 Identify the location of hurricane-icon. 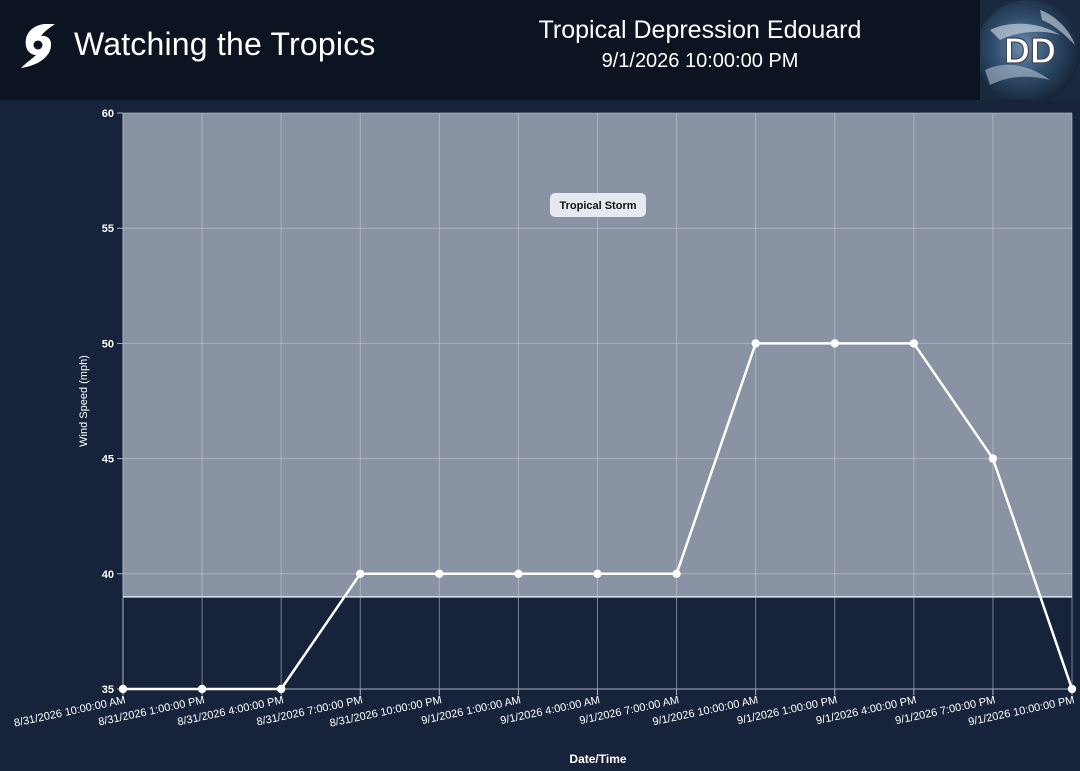
(38, 46).